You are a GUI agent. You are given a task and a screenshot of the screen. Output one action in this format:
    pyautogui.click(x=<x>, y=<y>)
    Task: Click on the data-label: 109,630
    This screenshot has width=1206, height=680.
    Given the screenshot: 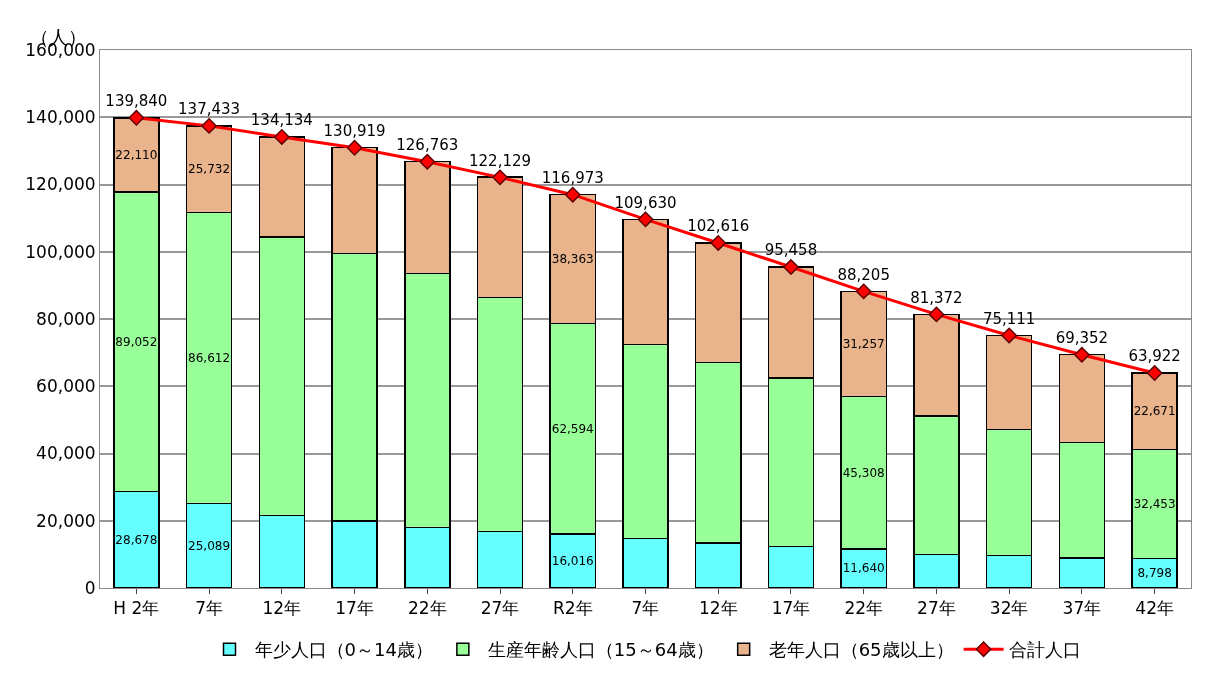 What is the action you would take?
    pyautogui.click(x=645, y=202)
    